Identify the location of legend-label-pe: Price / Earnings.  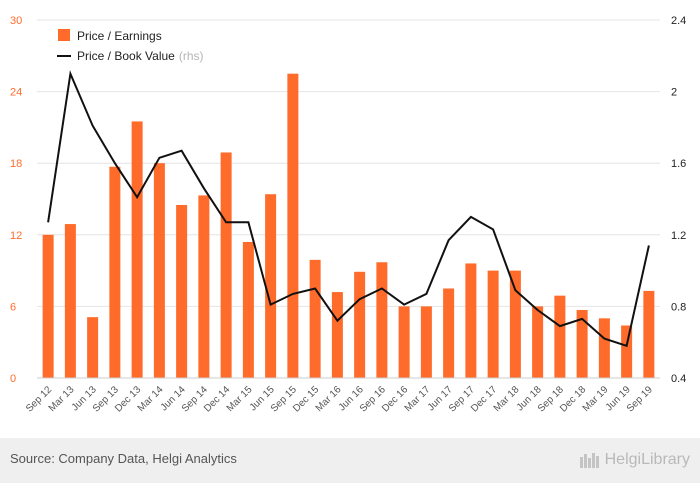
(119, 36).